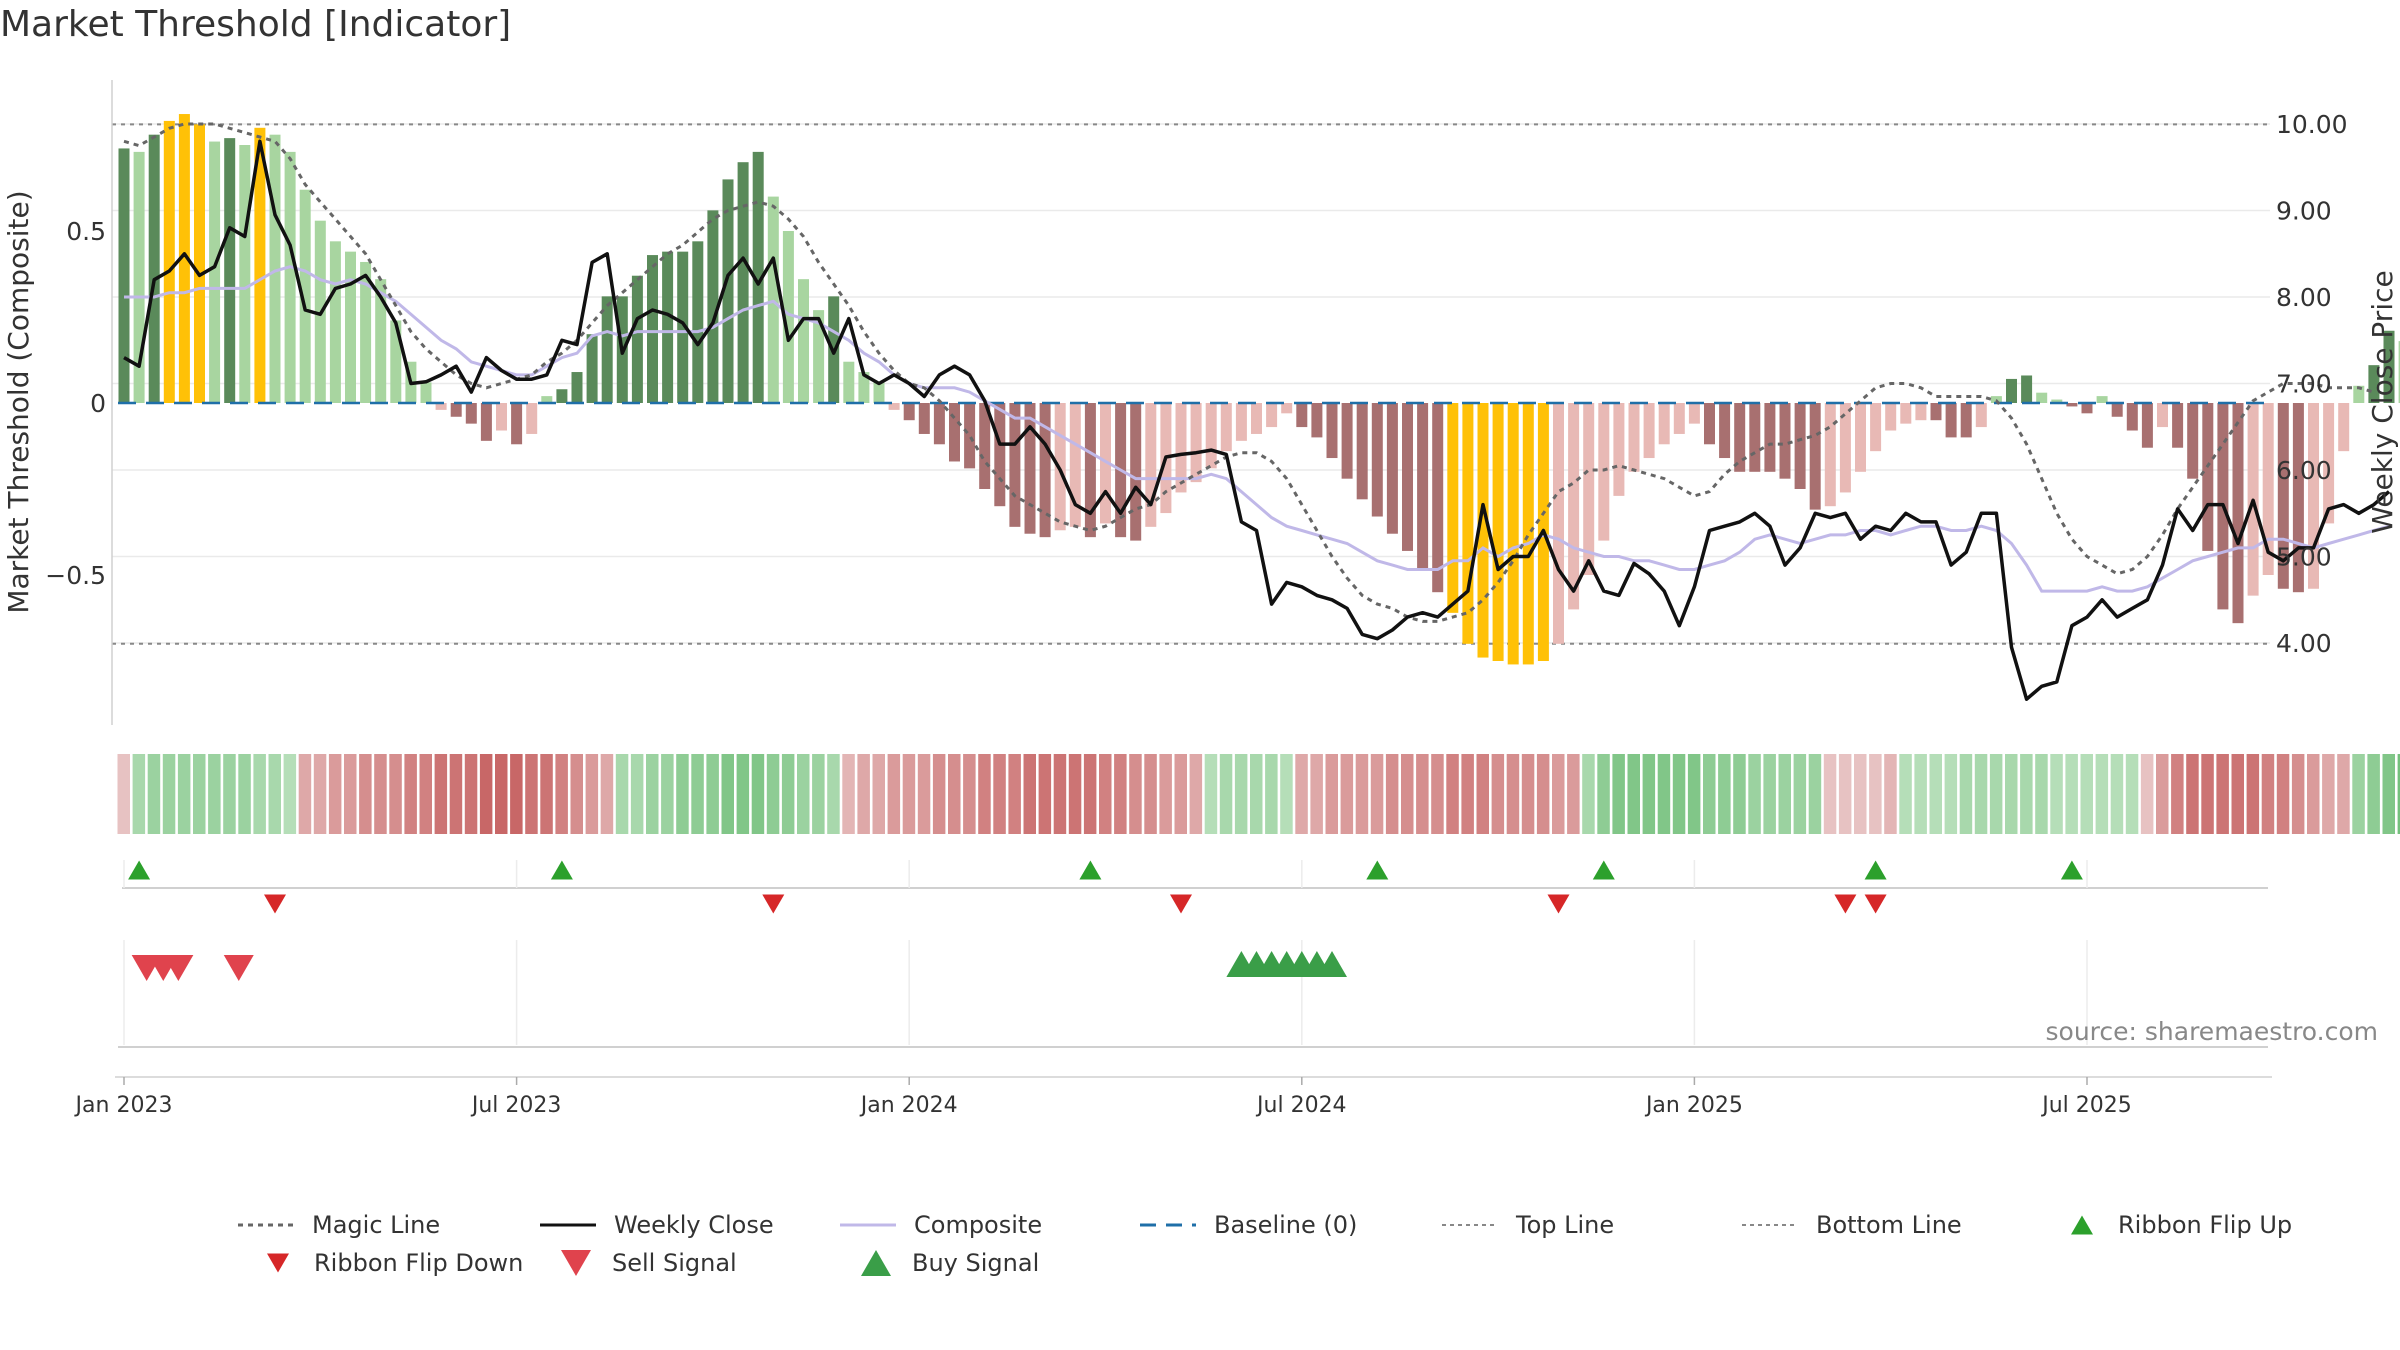 The image size is (2400, 1350). I want to click on left-tick-label: −0.5, so click(75, 575).